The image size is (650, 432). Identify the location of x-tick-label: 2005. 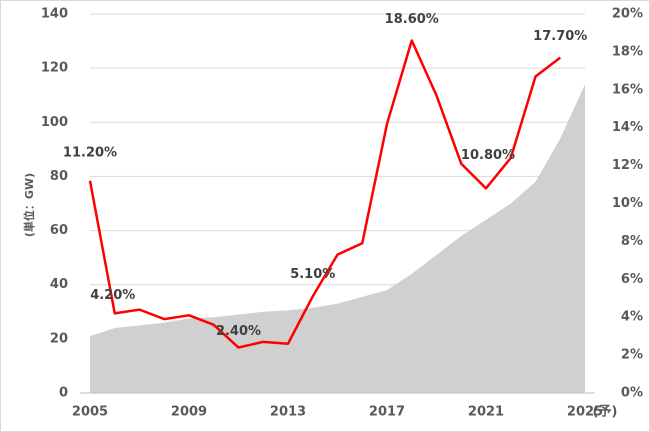
(90, 412).